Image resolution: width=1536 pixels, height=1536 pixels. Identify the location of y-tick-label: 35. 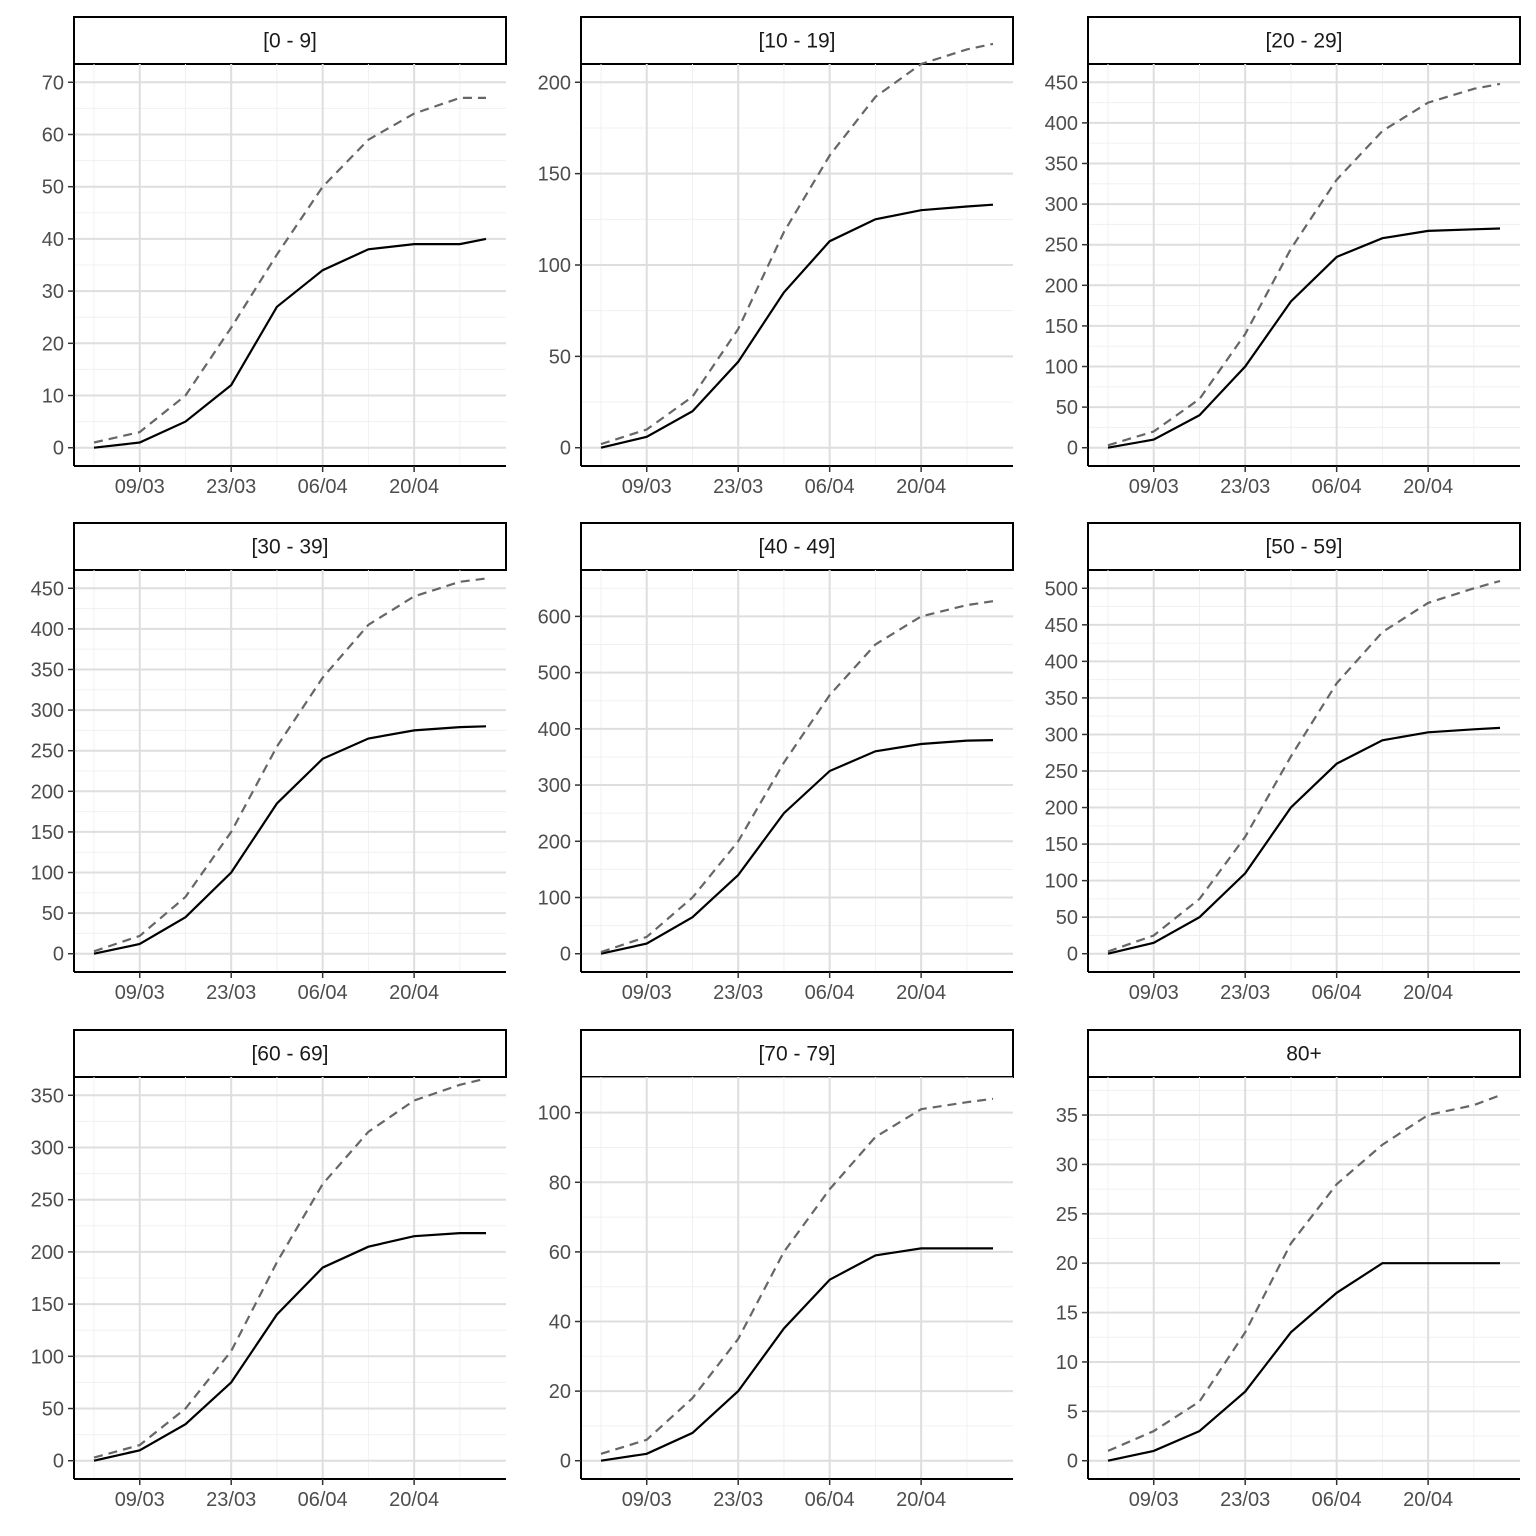
(1067, 1116).